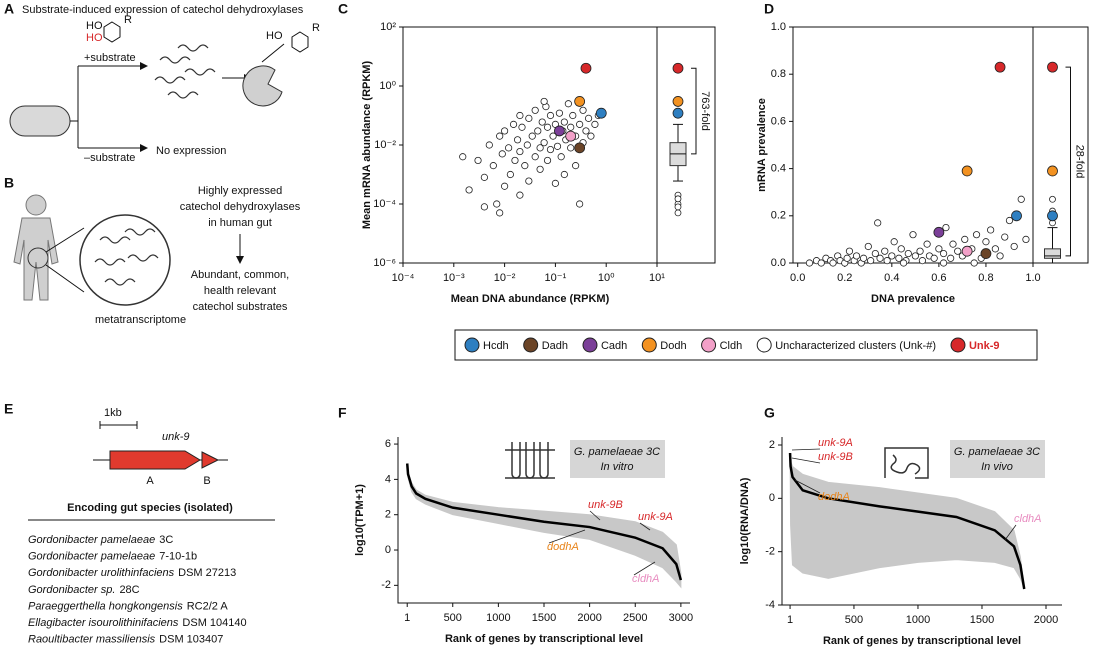 The image size is (1094, 660). I want to click on human, so click(36, 247).